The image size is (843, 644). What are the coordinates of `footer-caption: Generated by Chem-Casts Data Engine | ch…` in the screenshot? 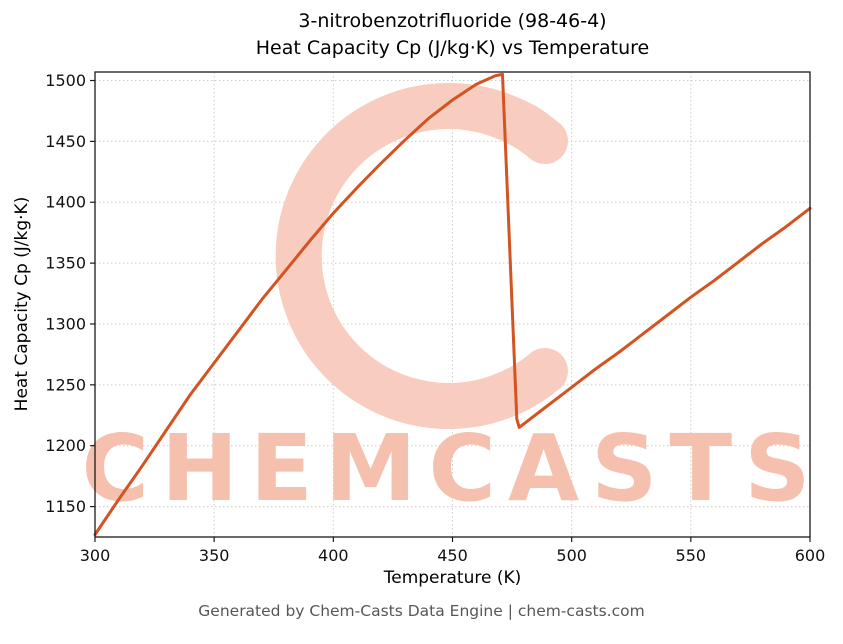 It's located at (421, 611).